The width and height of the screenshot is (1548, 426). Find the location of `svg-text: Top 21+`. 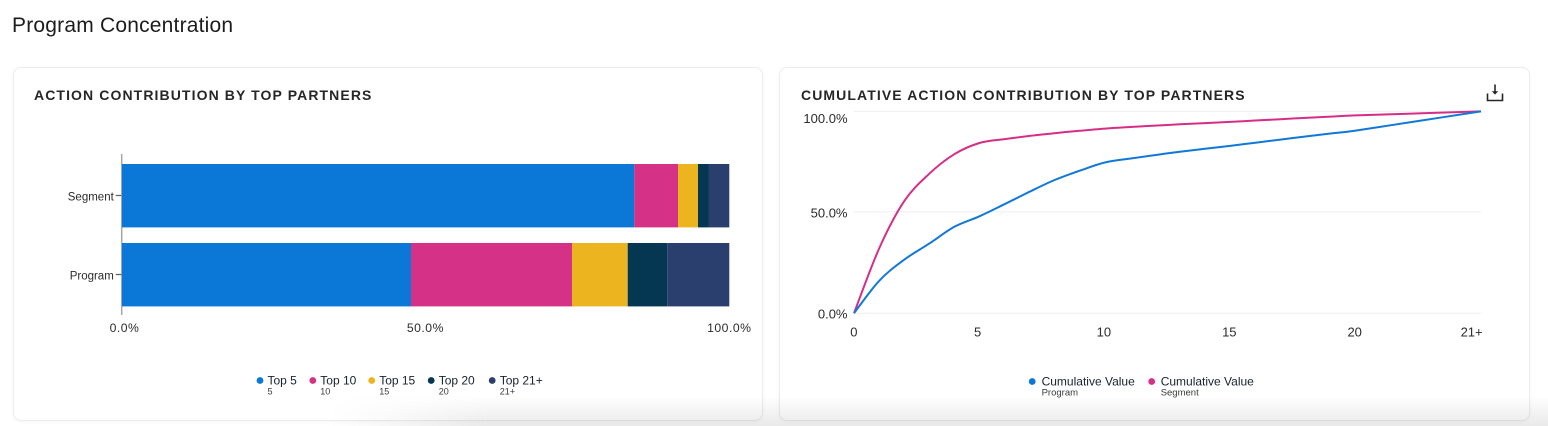

svg-text: Top 21+ is located at coordinates (521, 381).